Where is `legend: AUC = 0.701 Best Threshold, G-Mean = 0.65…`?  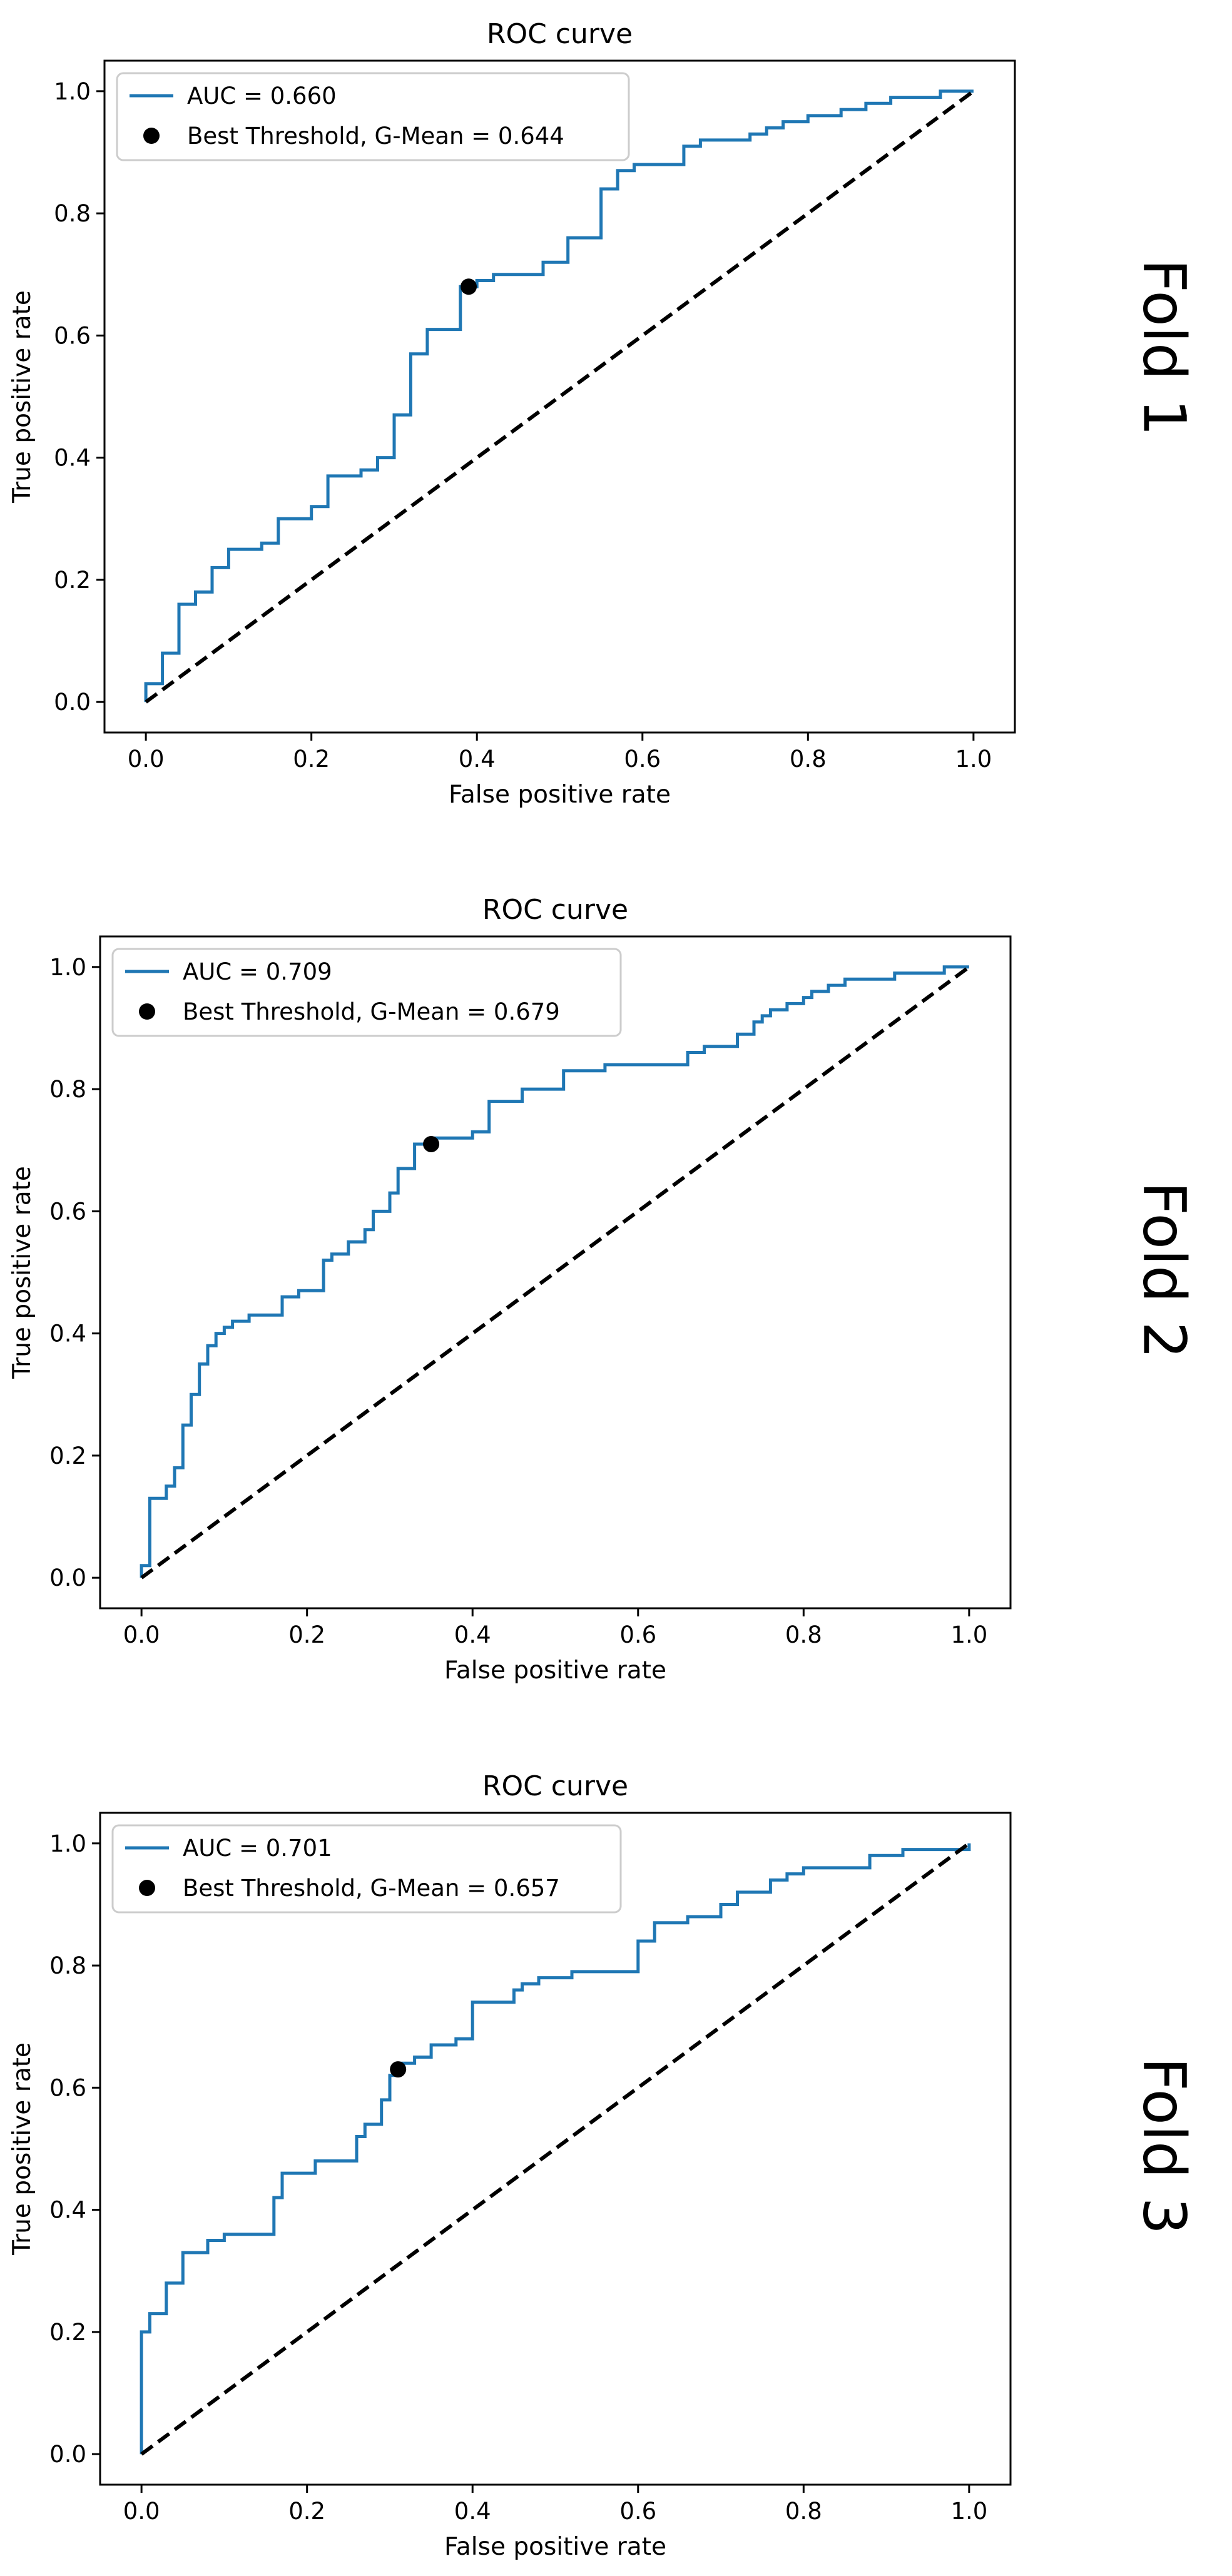 legend: AUC = 0.701 Best Threshold, G-Mean = 0.65… is located at coordinates (367, 1869).